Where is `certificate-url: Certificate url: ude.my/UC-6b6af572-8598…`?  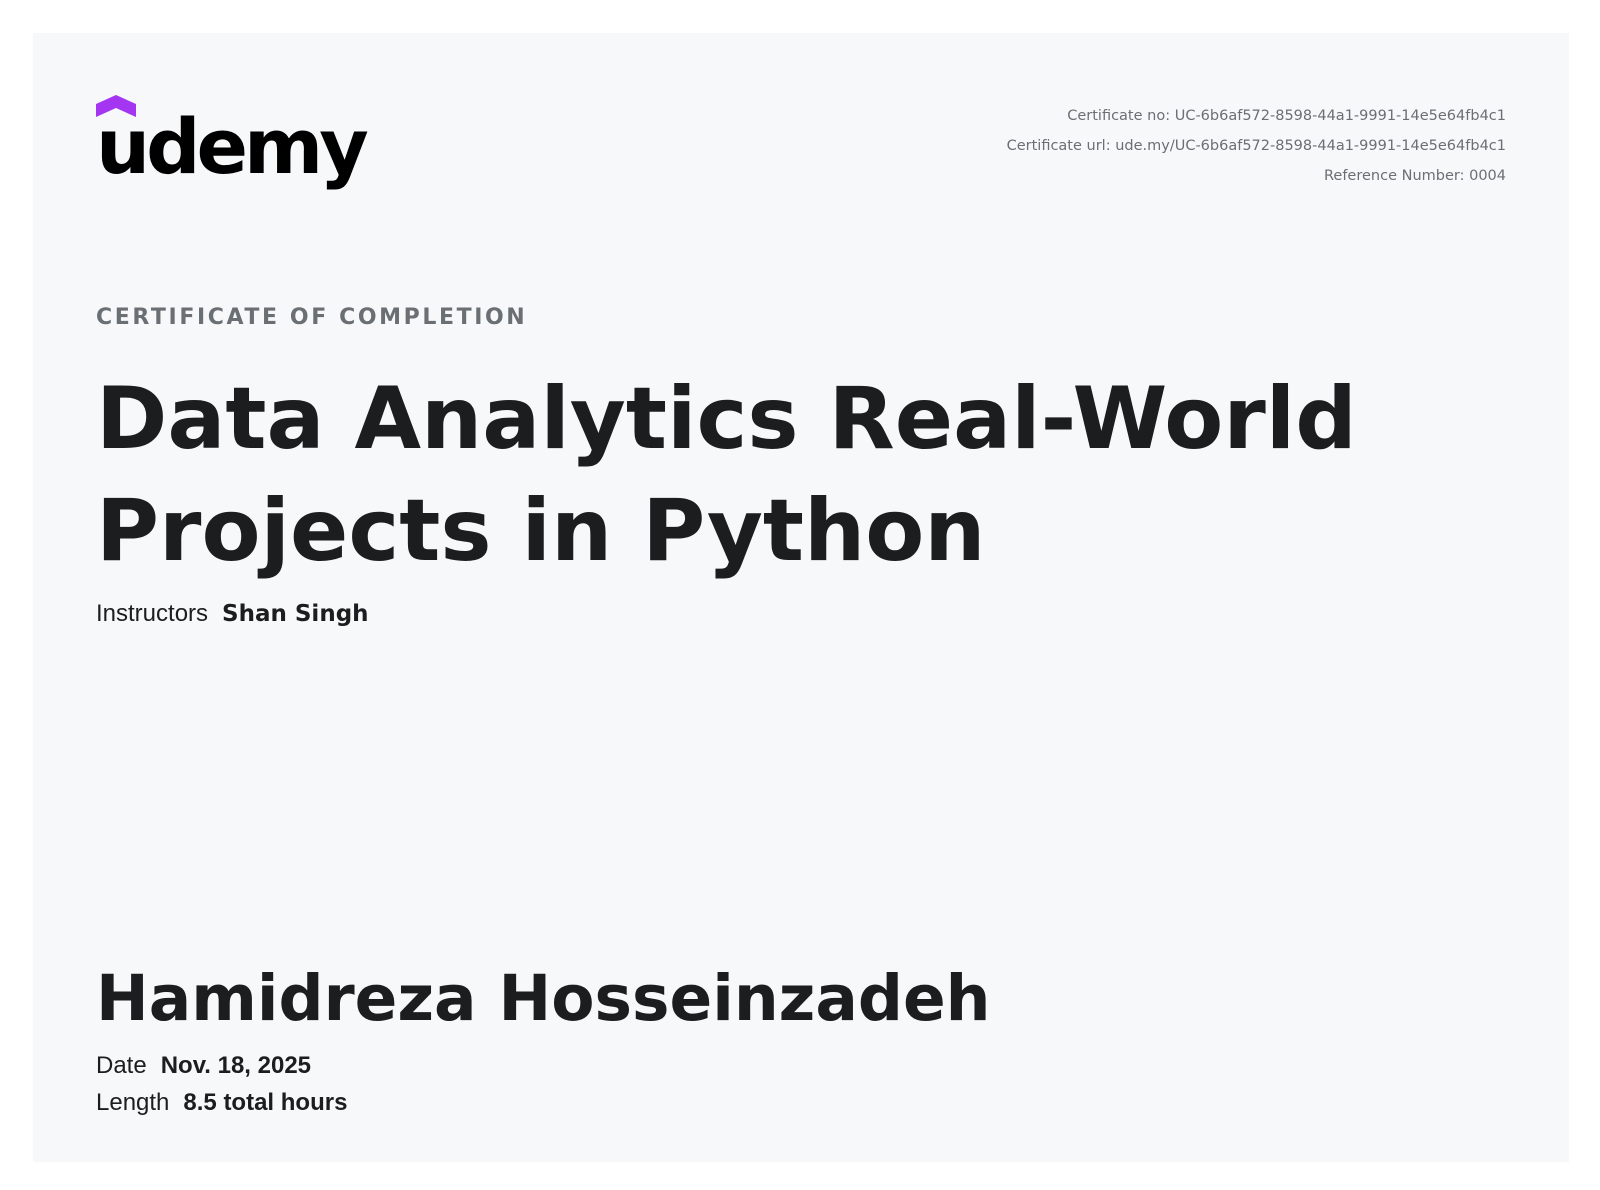
certificate-url: Certificate url: ude.my/UC-6b6af572-8598… is located at coordinates (1256, 146).